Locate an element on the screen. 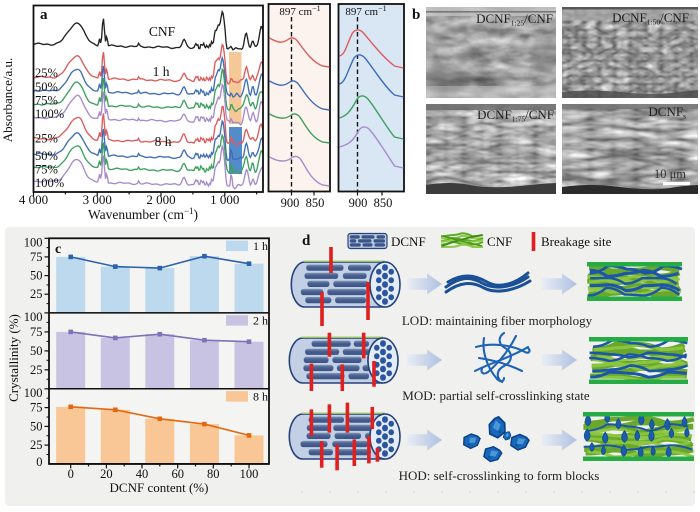  svg-text: Wavenumber (cm−1) is located at coordinates (143, 214).